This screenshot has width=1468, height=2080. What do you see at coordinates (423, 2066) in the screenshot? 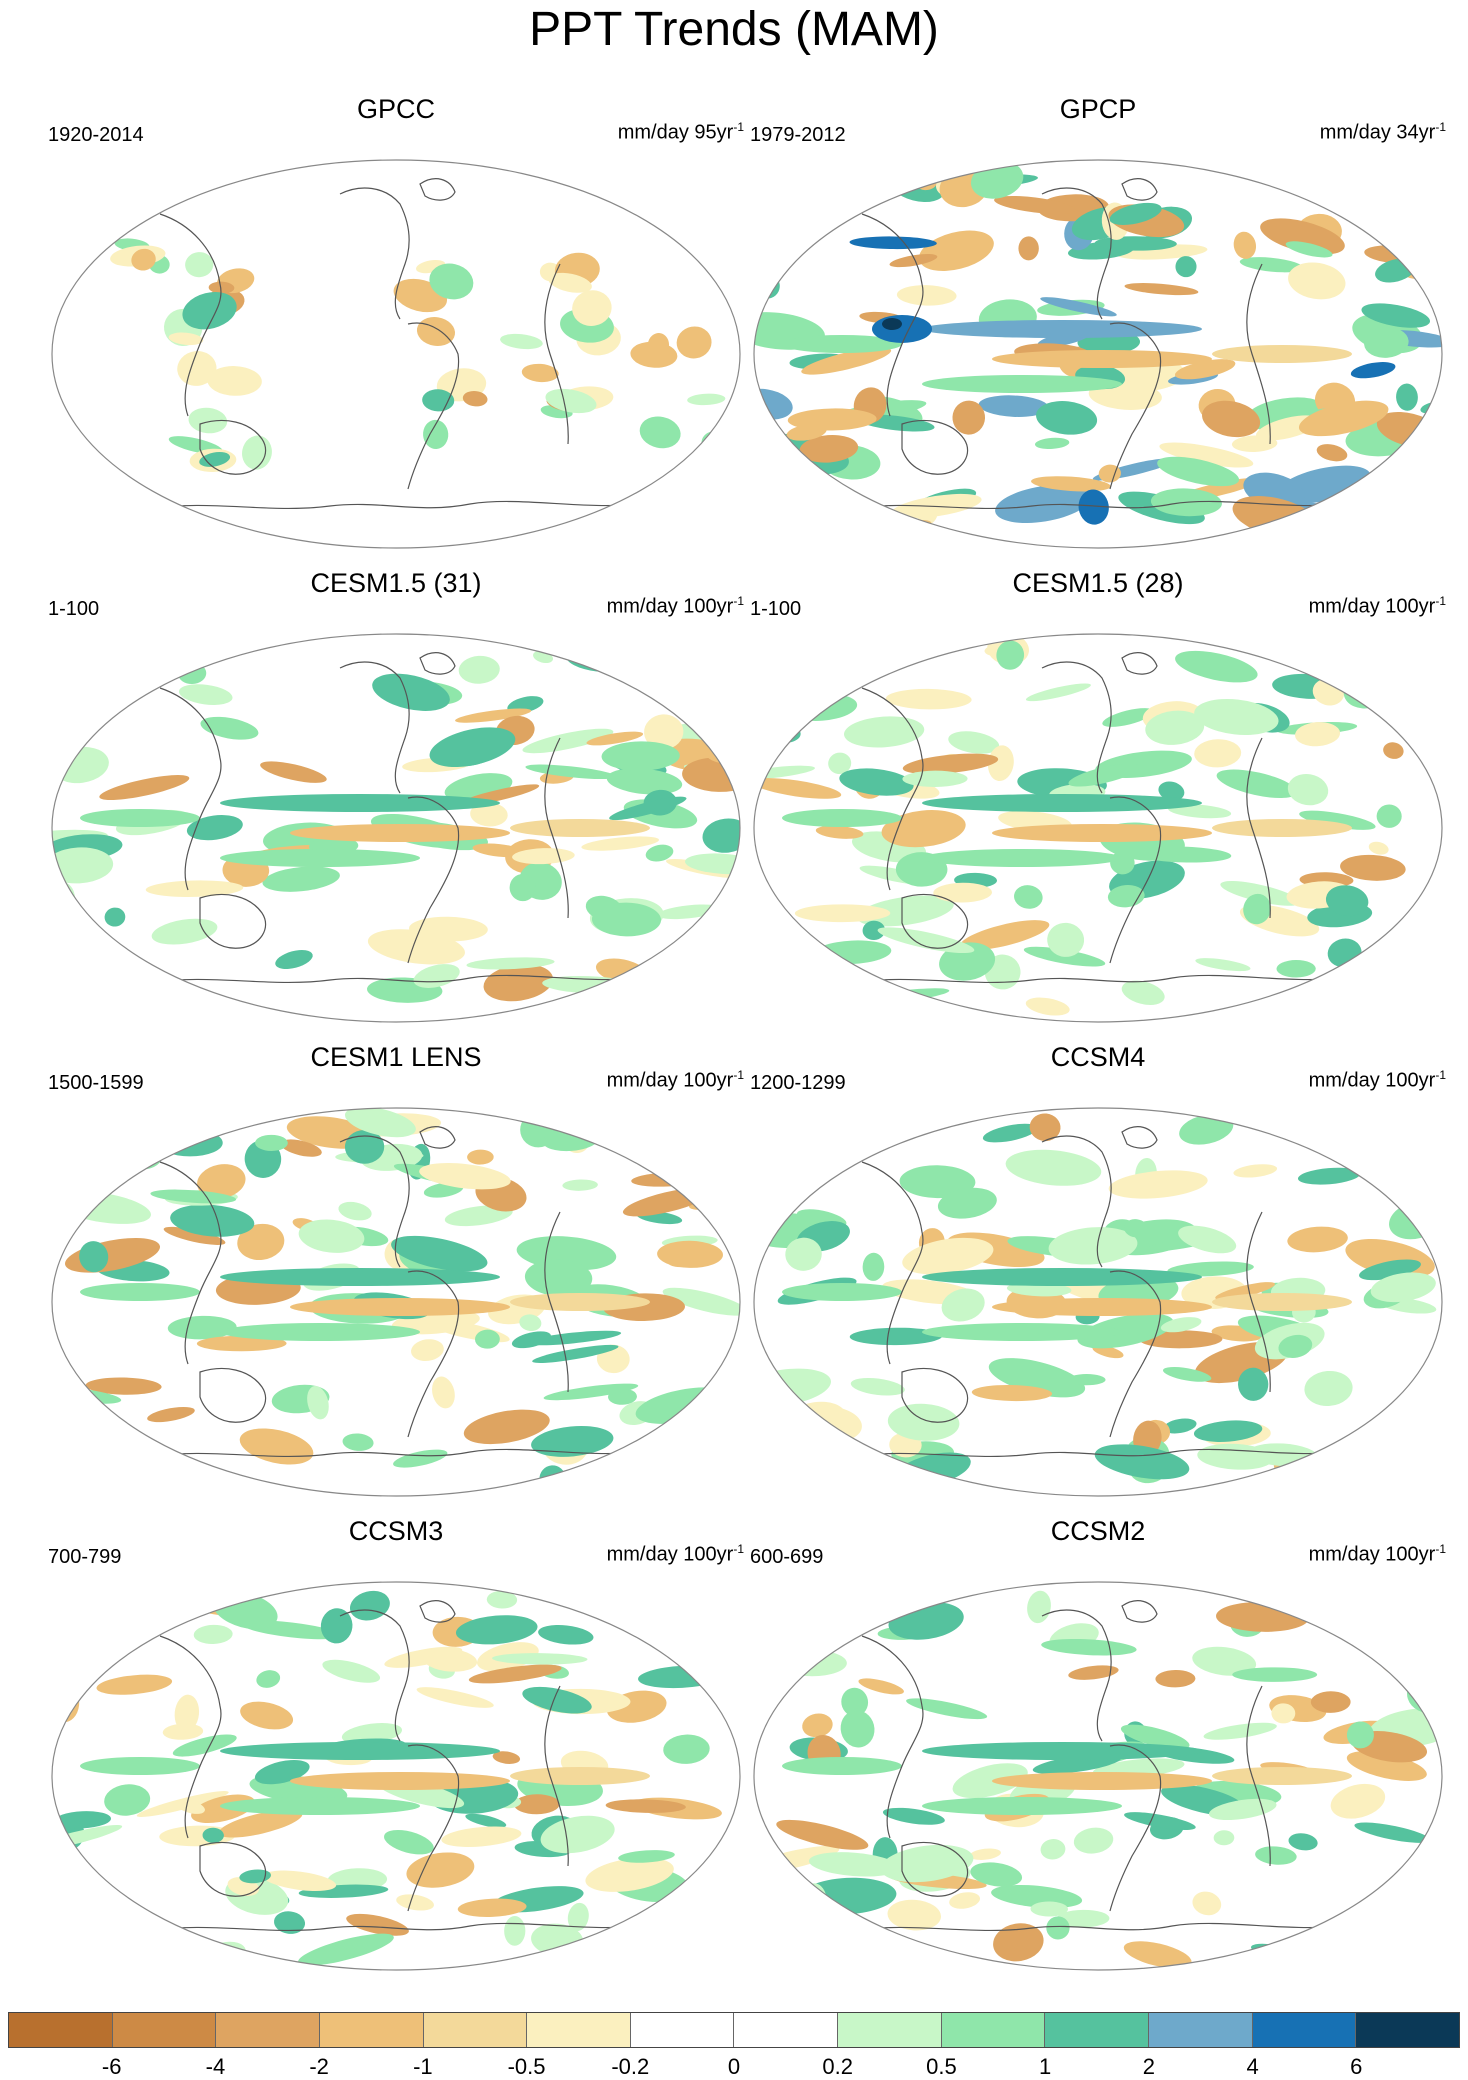
I see `colorbar-label: -1` at bounding box center [423, 2066].